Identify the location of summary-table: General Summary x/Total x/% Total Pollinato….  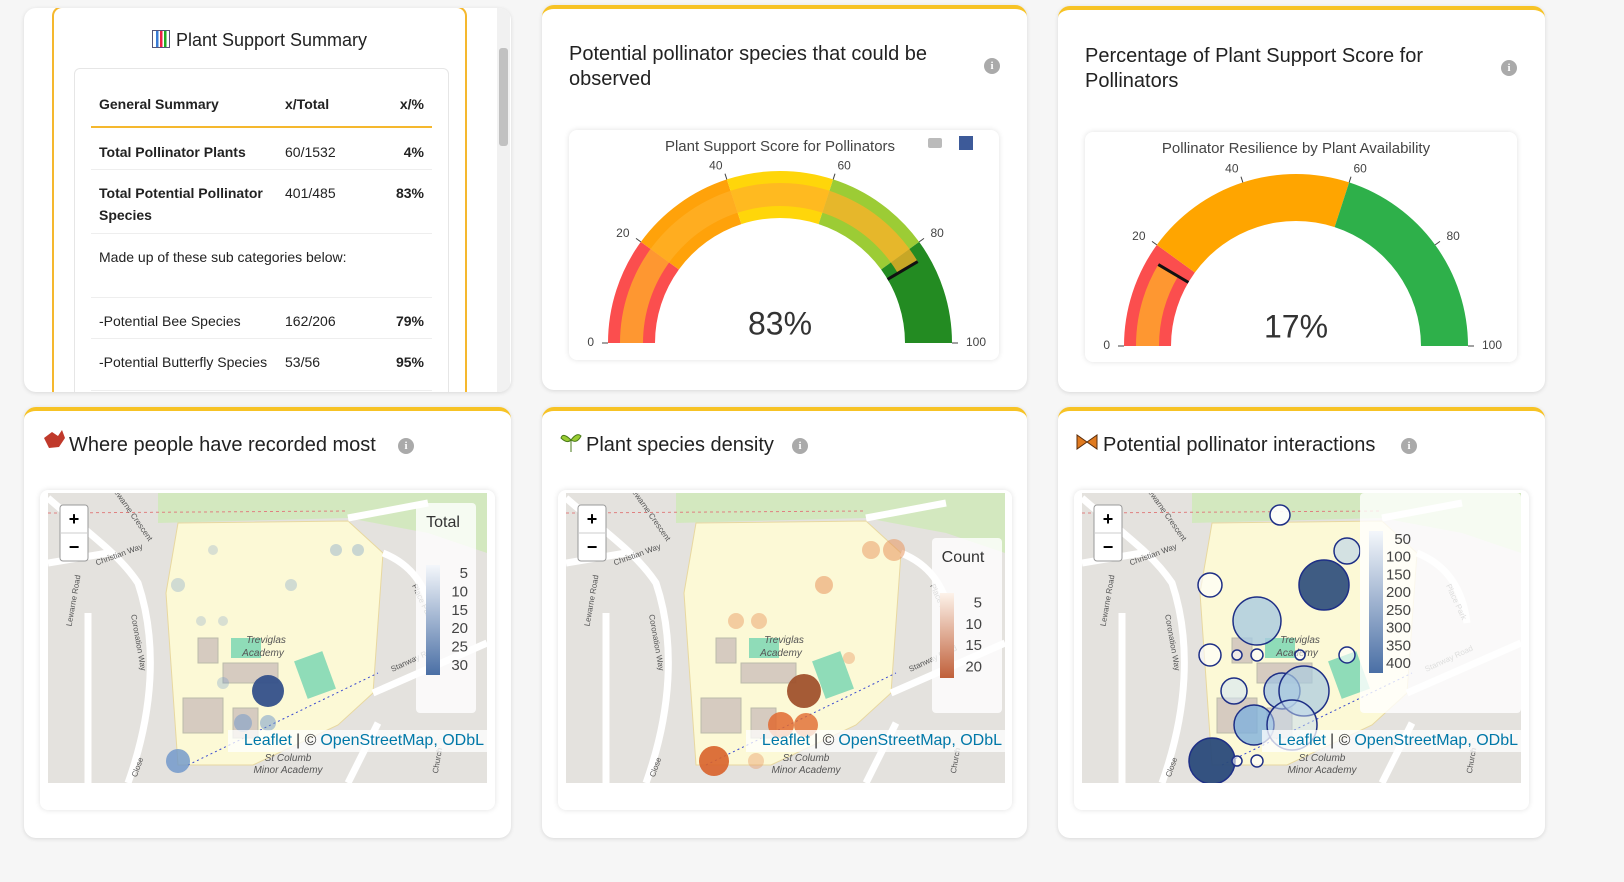
(261, 236).